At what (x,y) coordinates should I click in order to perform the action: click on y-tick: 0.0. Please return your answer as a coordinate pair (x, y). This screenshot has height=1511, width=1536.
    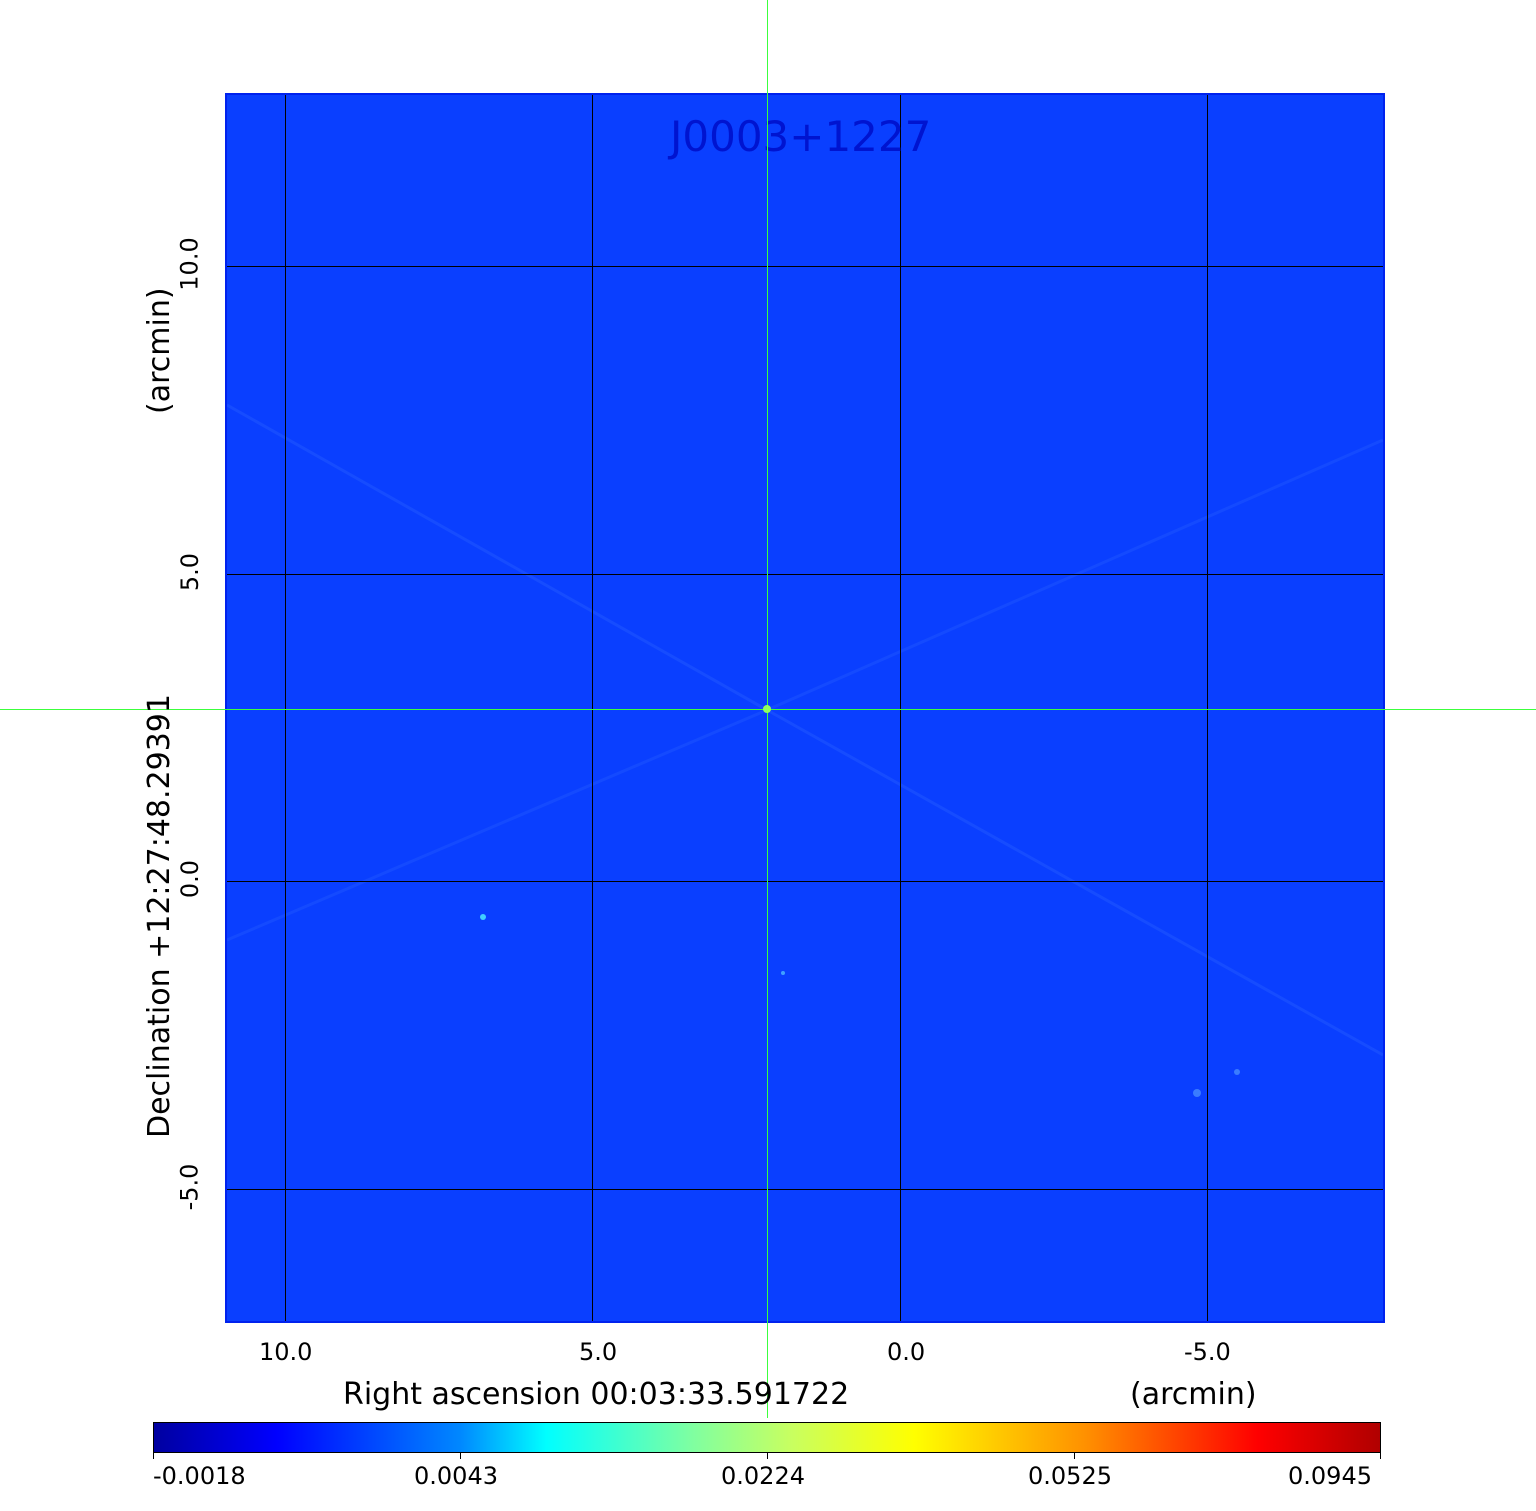
    Looking at the image, I should click on (190, 879).